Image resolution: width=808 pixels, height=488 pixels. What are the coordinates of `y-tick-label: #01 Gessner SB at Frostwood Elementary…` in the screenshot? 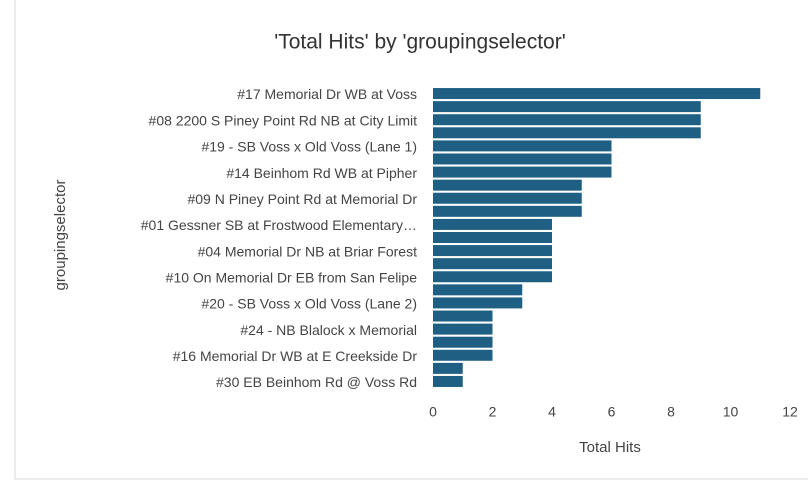 It's located at (279, 225).